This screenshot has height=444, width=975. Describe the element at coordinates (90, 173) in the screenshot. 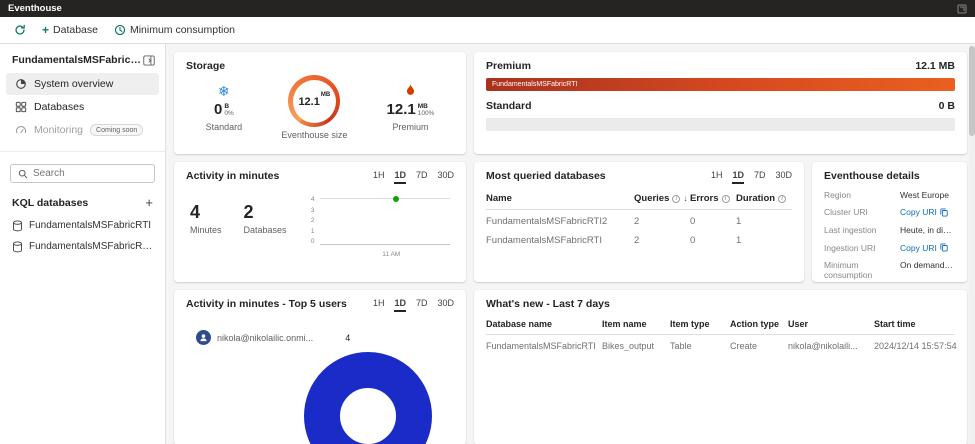

I see `search-input` at that location.